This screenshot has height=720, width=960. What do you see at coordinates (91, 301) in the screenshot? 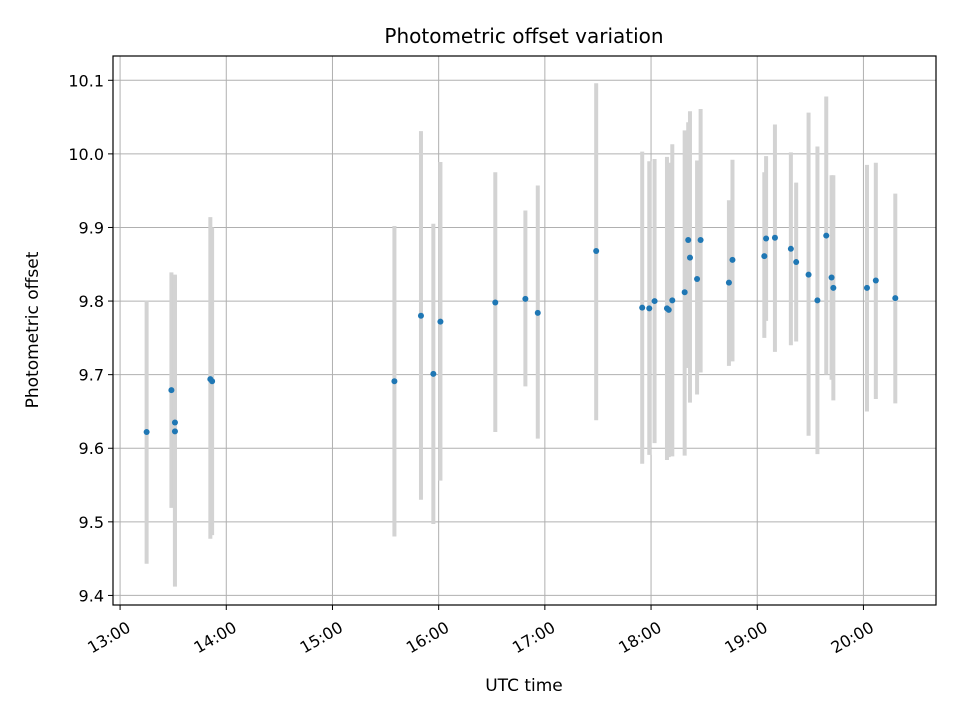
I see `y-tick-label: 9.8` at bounding box center [91, 301].